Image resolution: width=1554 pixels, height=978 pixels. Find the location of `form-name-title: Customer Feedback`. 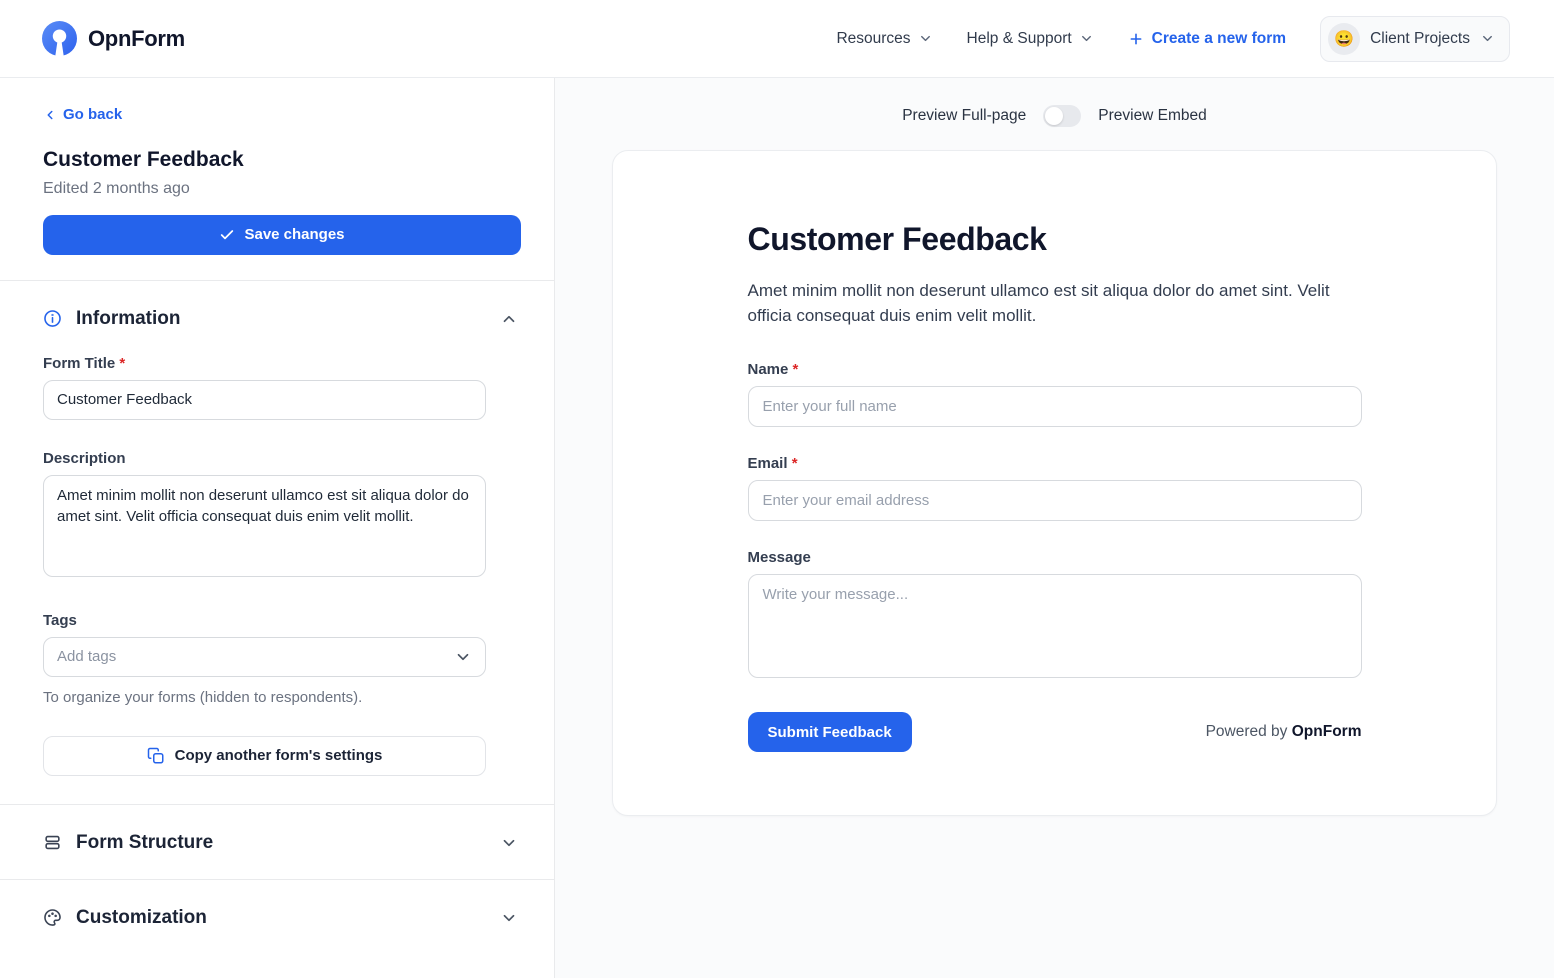

form-name-title: Customer Feedback is located at coordinates (143, 159).